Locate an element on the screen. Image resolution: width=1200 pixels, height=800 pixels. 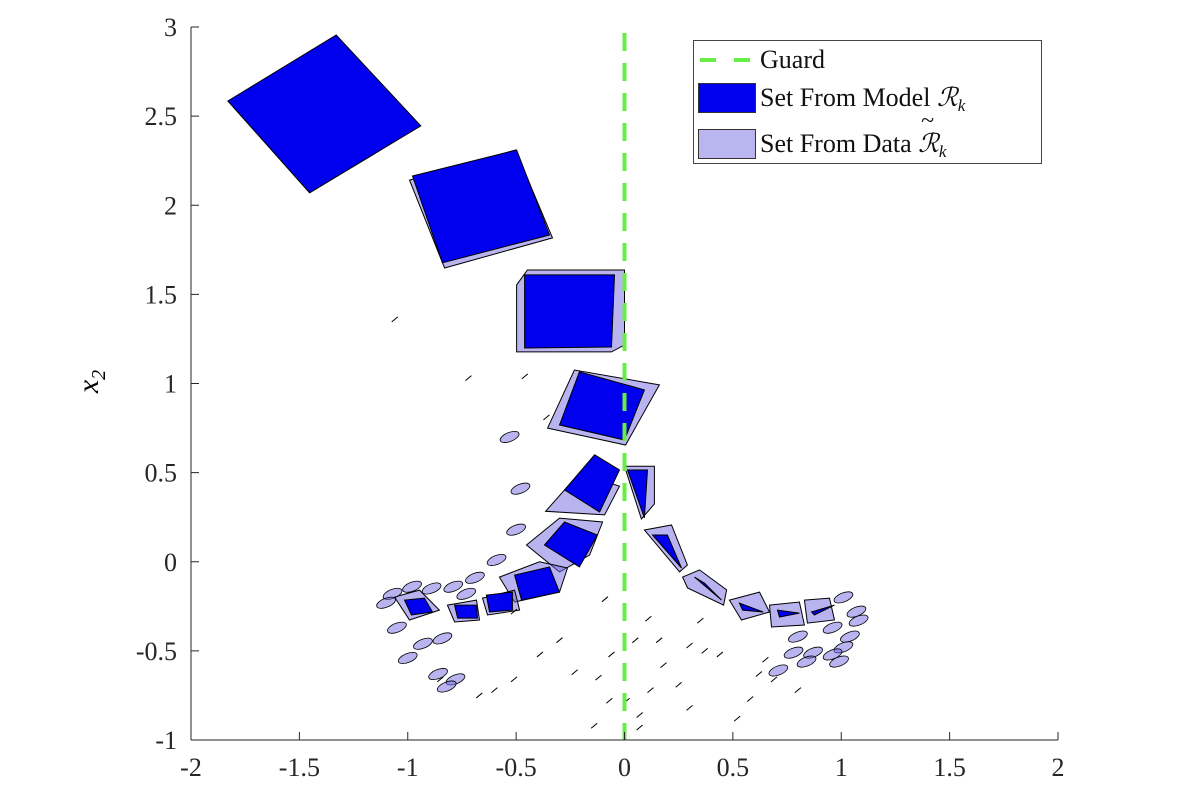
legend-math: ~ ℛk is located at coordinates (932, 135).